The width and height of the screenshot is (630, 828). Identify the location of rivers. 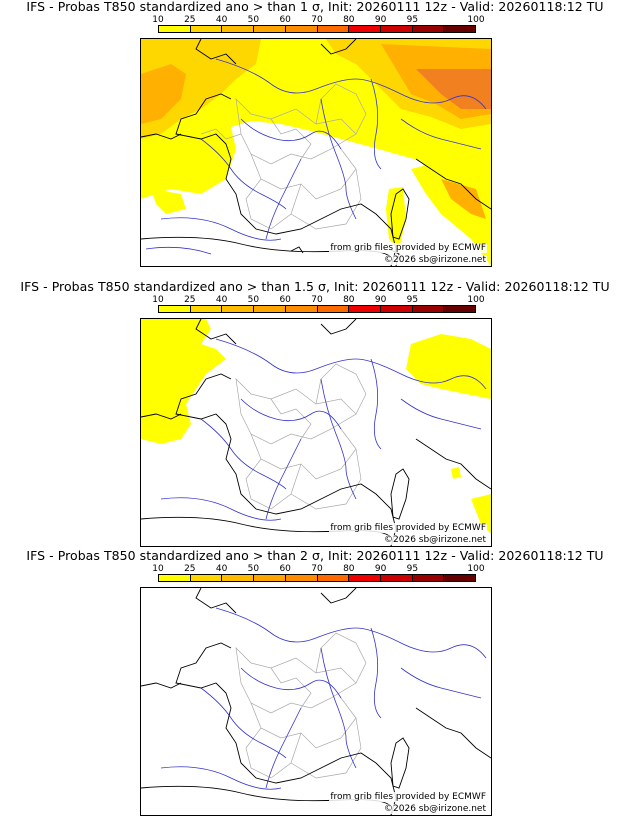
(316, 156).